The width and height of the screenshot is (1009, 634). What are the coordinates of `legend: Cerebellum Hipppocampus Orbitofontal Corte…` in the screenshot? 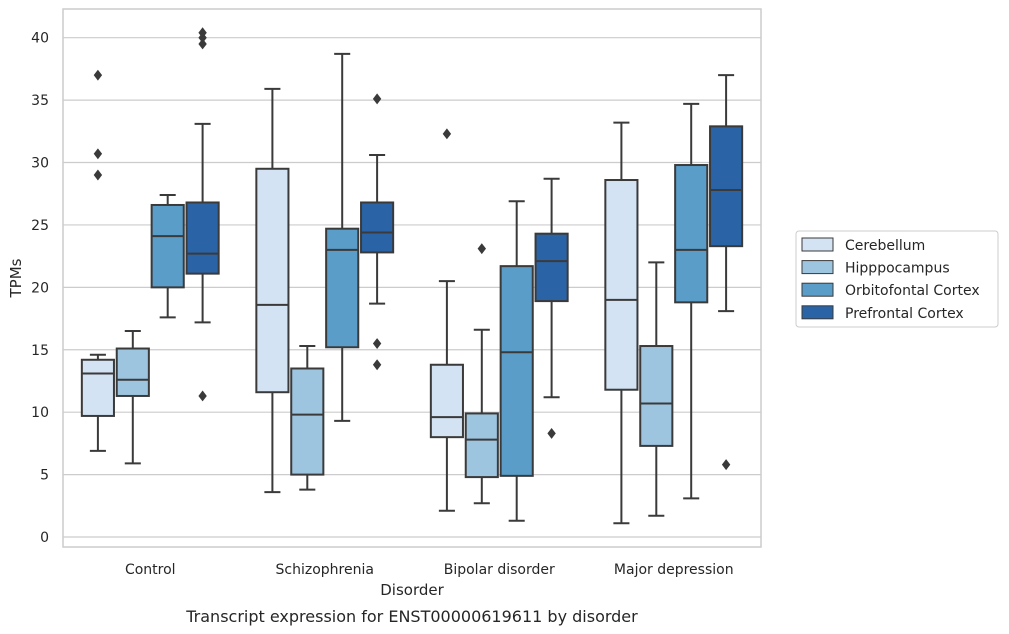 It's located at (897, 279).